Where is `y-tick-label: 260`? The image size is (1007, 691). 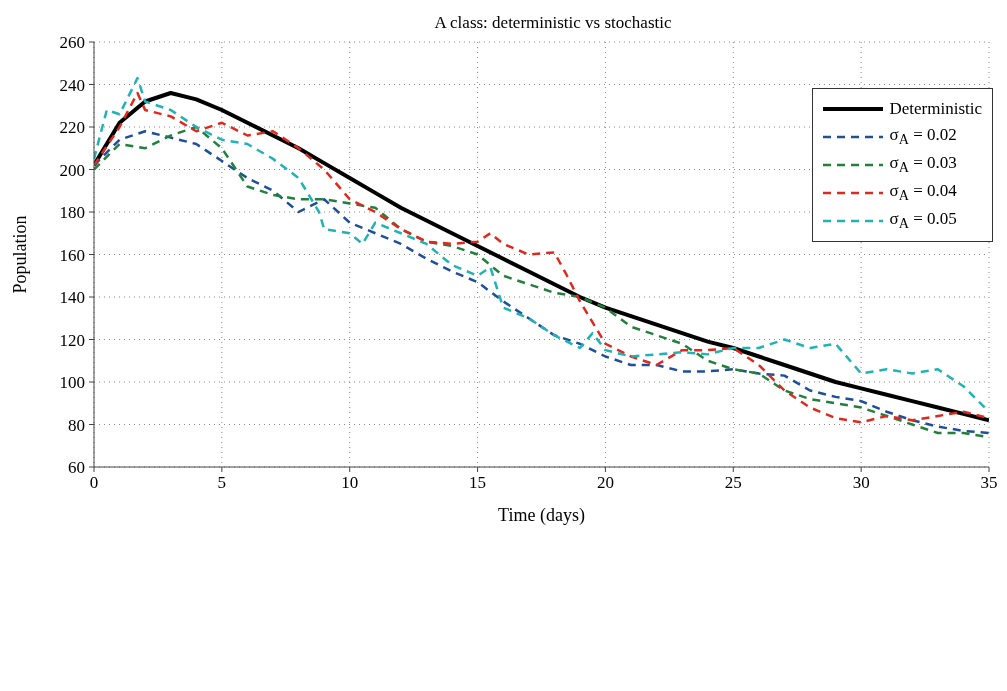
y-tick-label: 260 is located at coordinates (72, 43).